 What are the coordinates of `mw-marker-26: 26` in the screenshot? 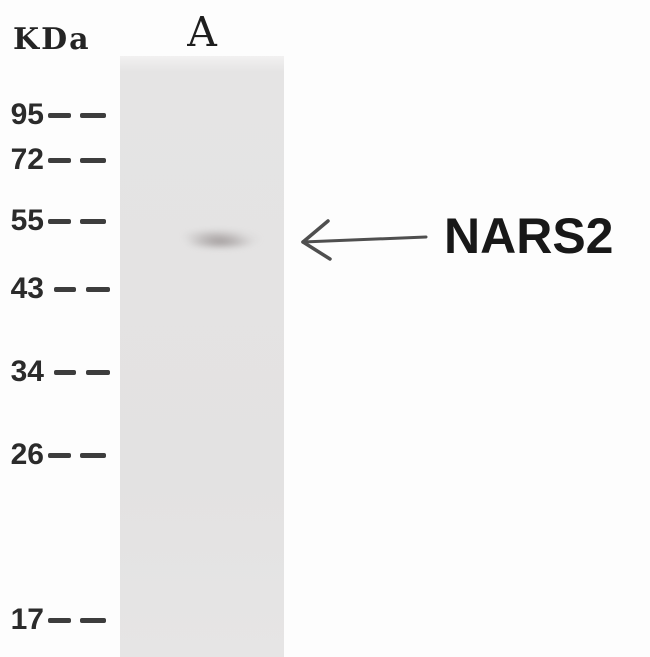 It's located at (63, 455).